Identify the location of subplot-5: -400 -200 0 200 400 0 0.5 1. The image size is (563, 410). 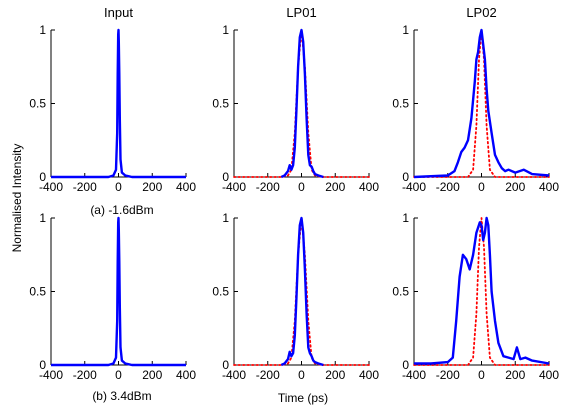
(295, 296).